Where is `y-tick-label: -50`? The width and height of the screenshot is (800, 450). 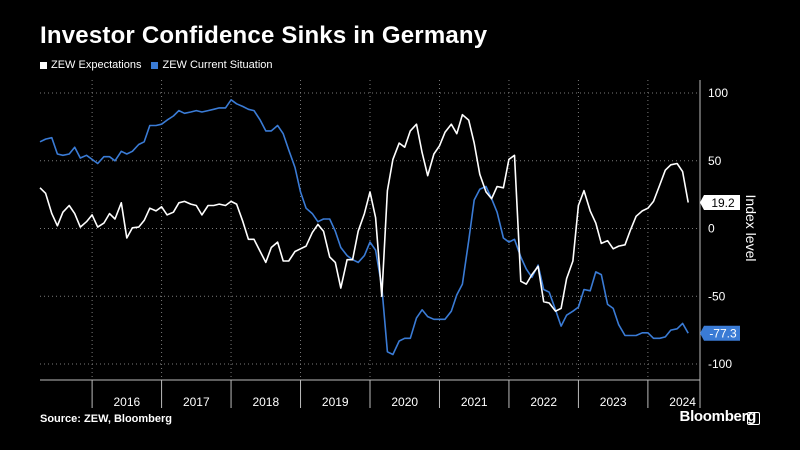 y-tick-label: -50 is located at coordinates (717, 296).